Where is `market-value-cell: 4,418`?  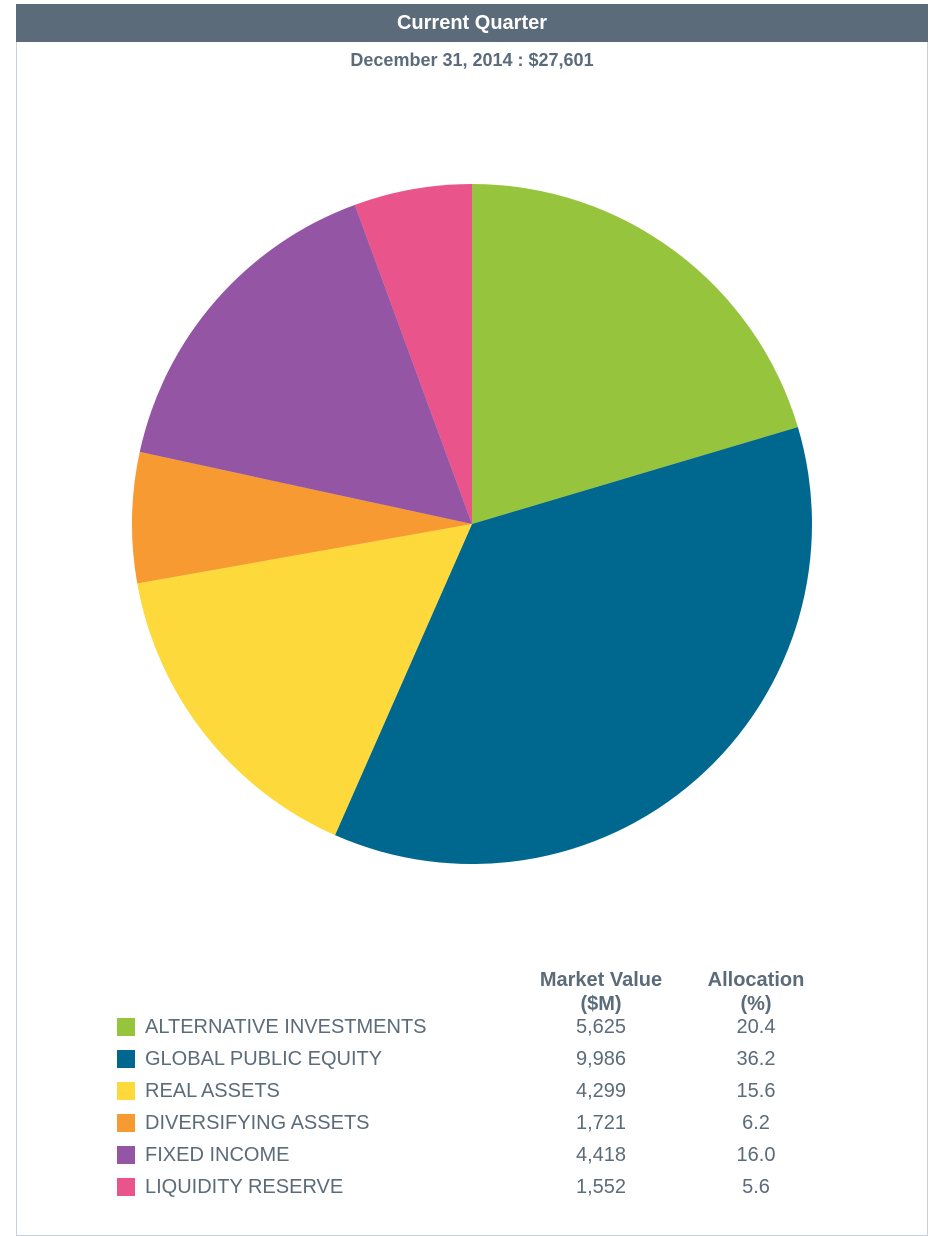 market-value-cell: 4,418 is located at coordinates (601, 1155).